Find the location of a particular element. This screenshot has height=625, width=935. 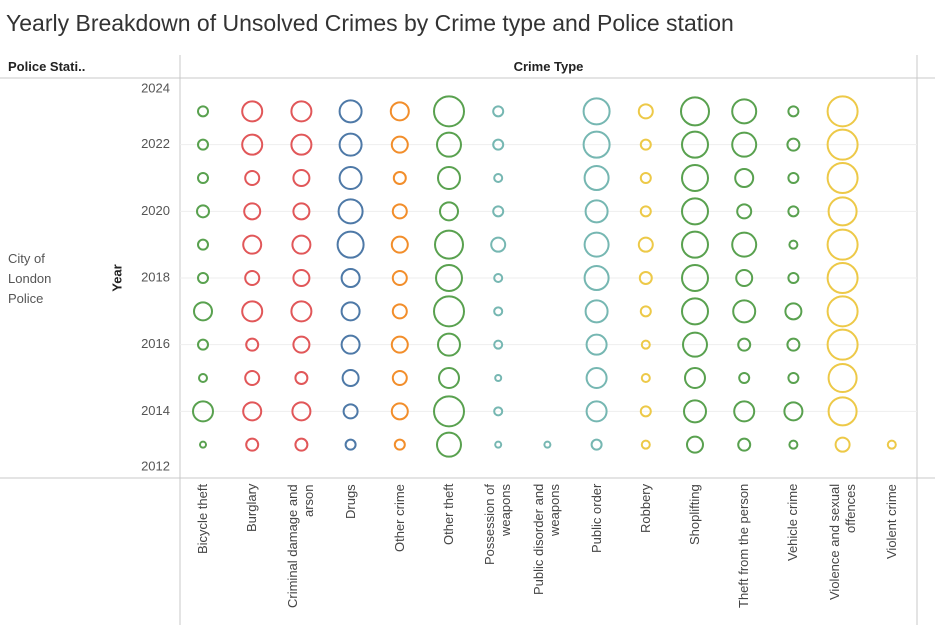

x-tick-label: Bicycle theft is located at coordinates (202, 519).